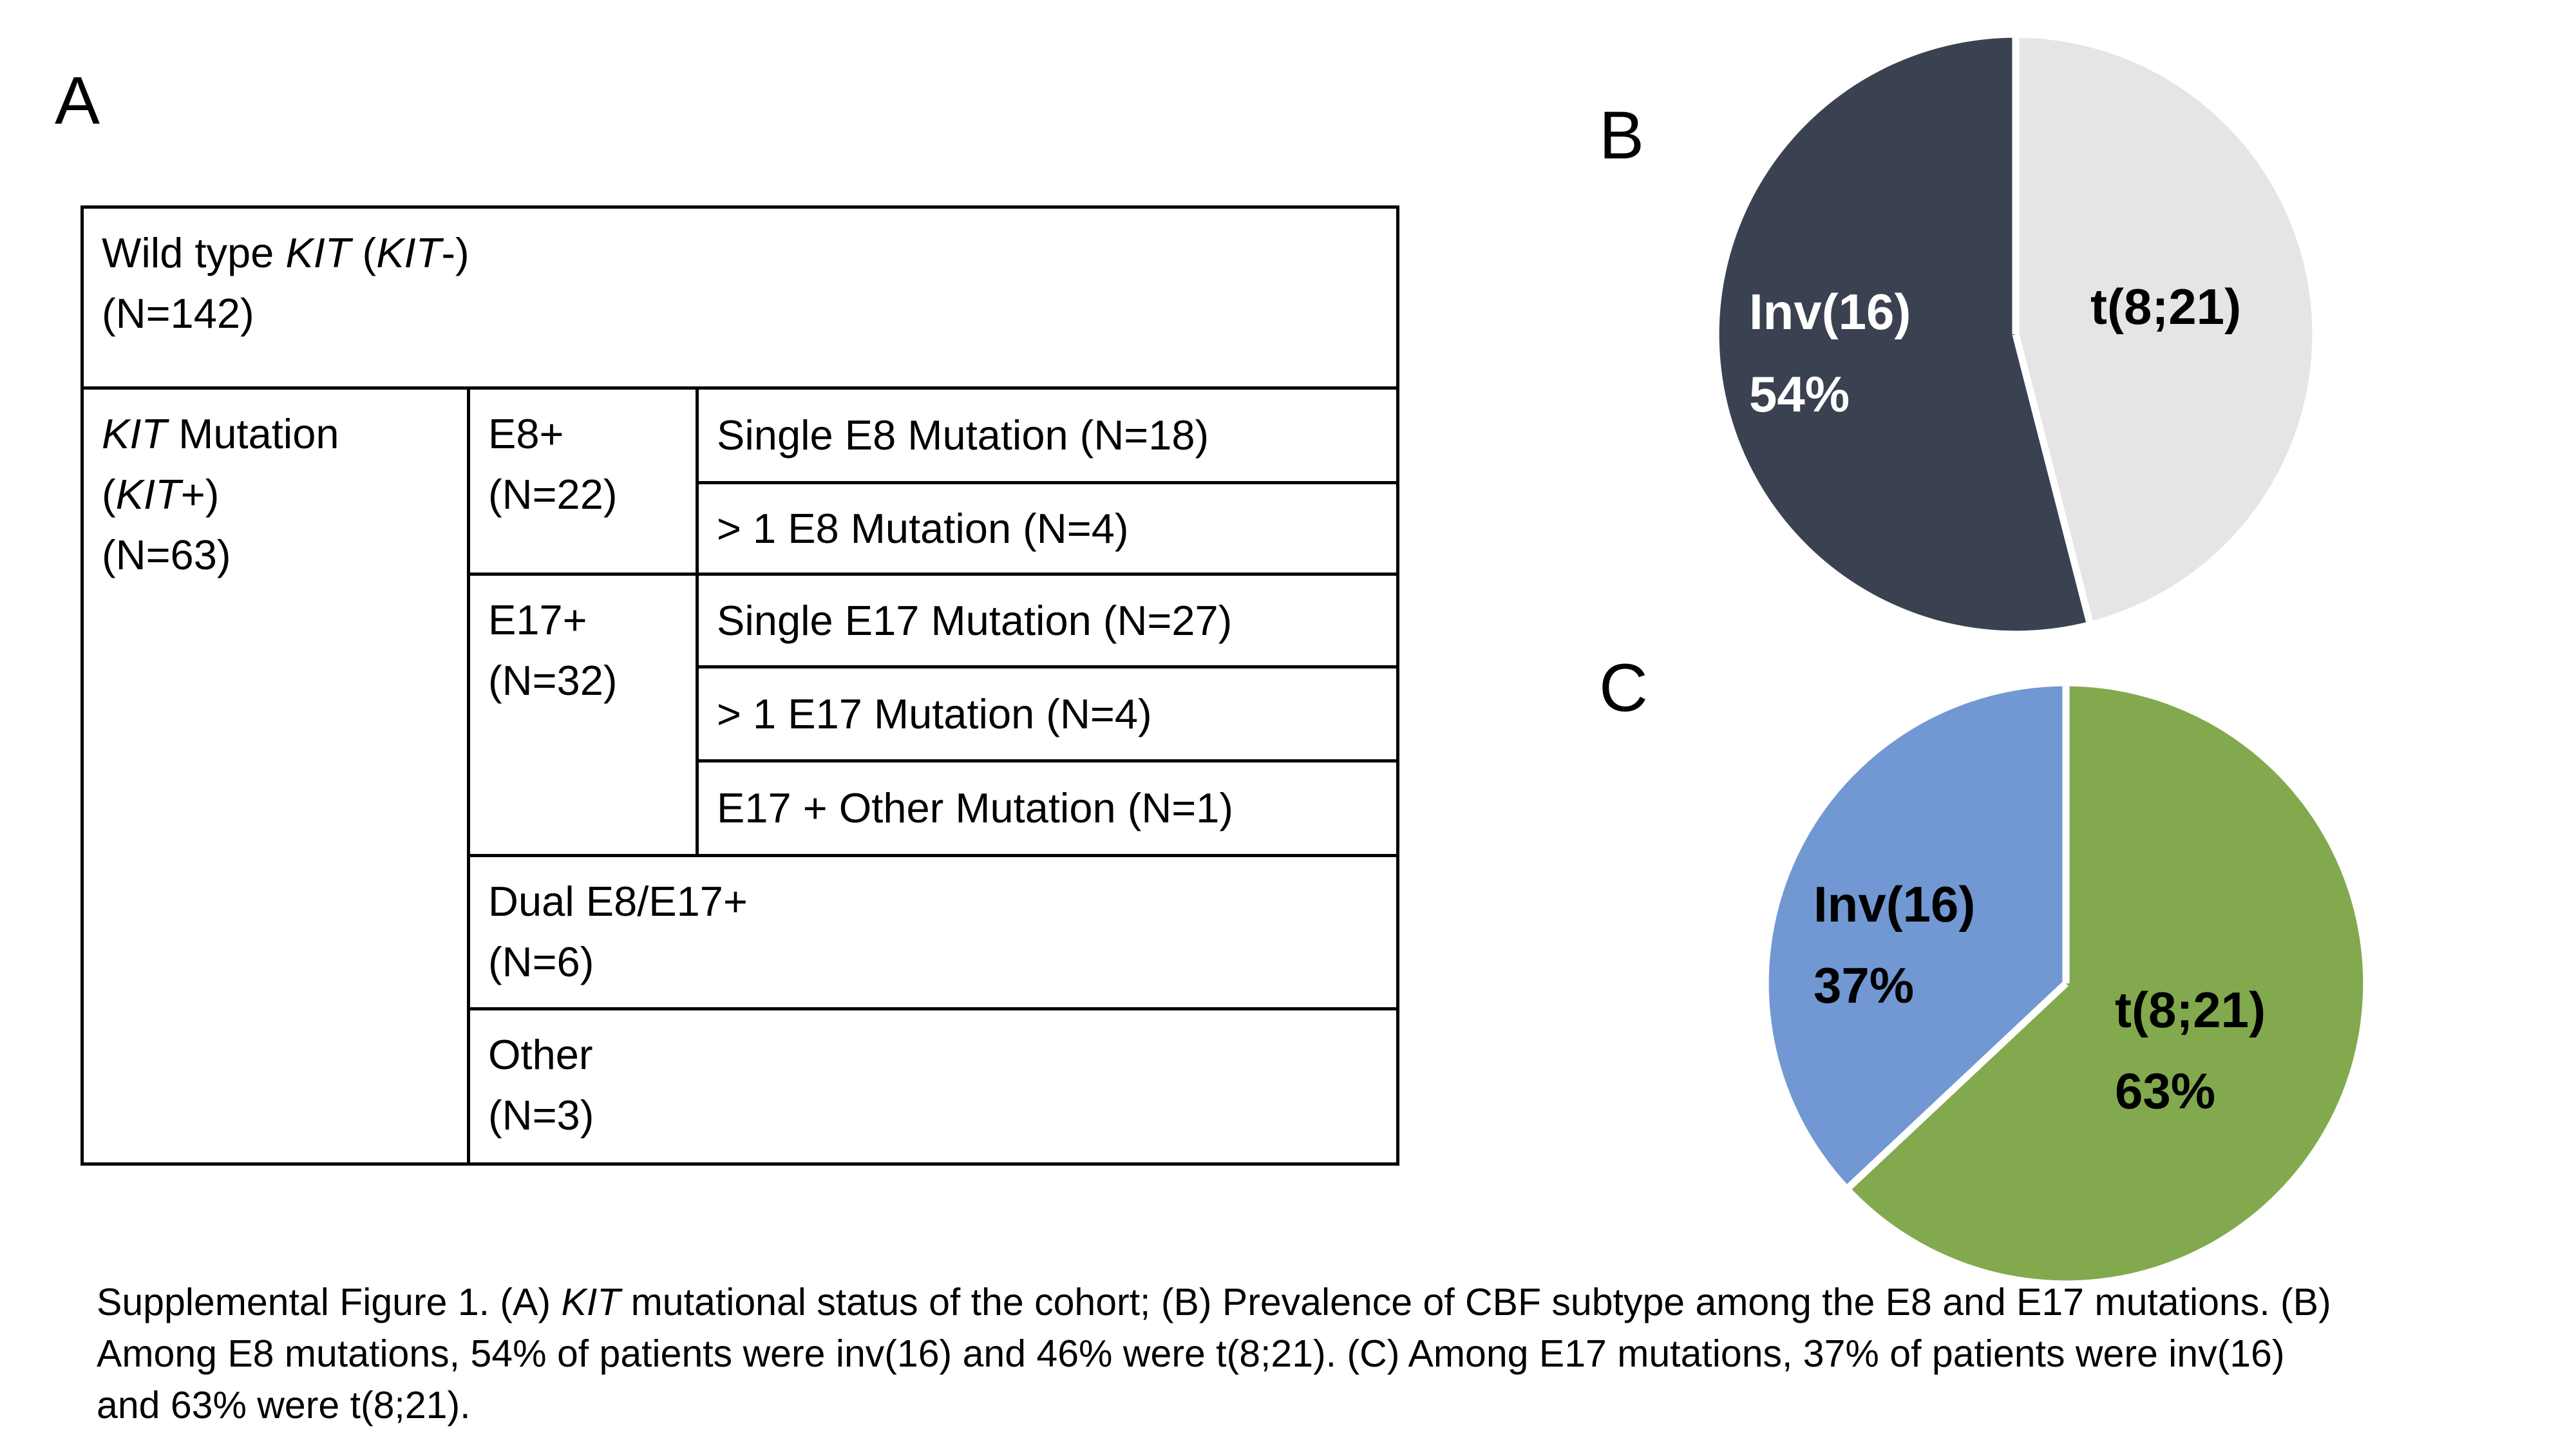  Describe the element at coordinates (1895, 905) in the screenshot. I see `pie-c-inv16-label: Inv(16)` at that location.